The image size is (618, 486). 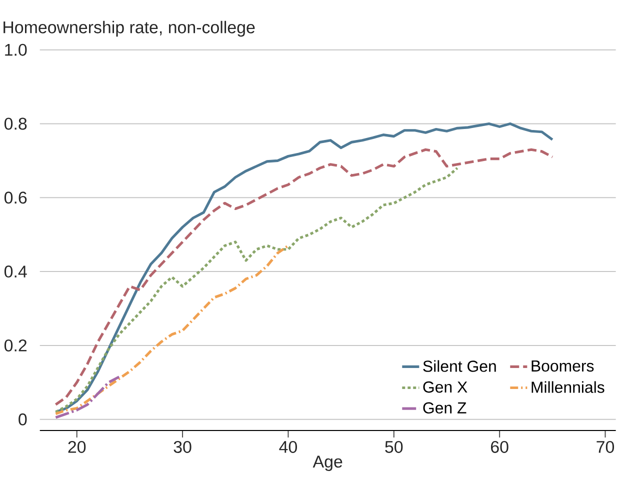 I want to click on y-tick-label: 1.0, so click(x=16, y=50).